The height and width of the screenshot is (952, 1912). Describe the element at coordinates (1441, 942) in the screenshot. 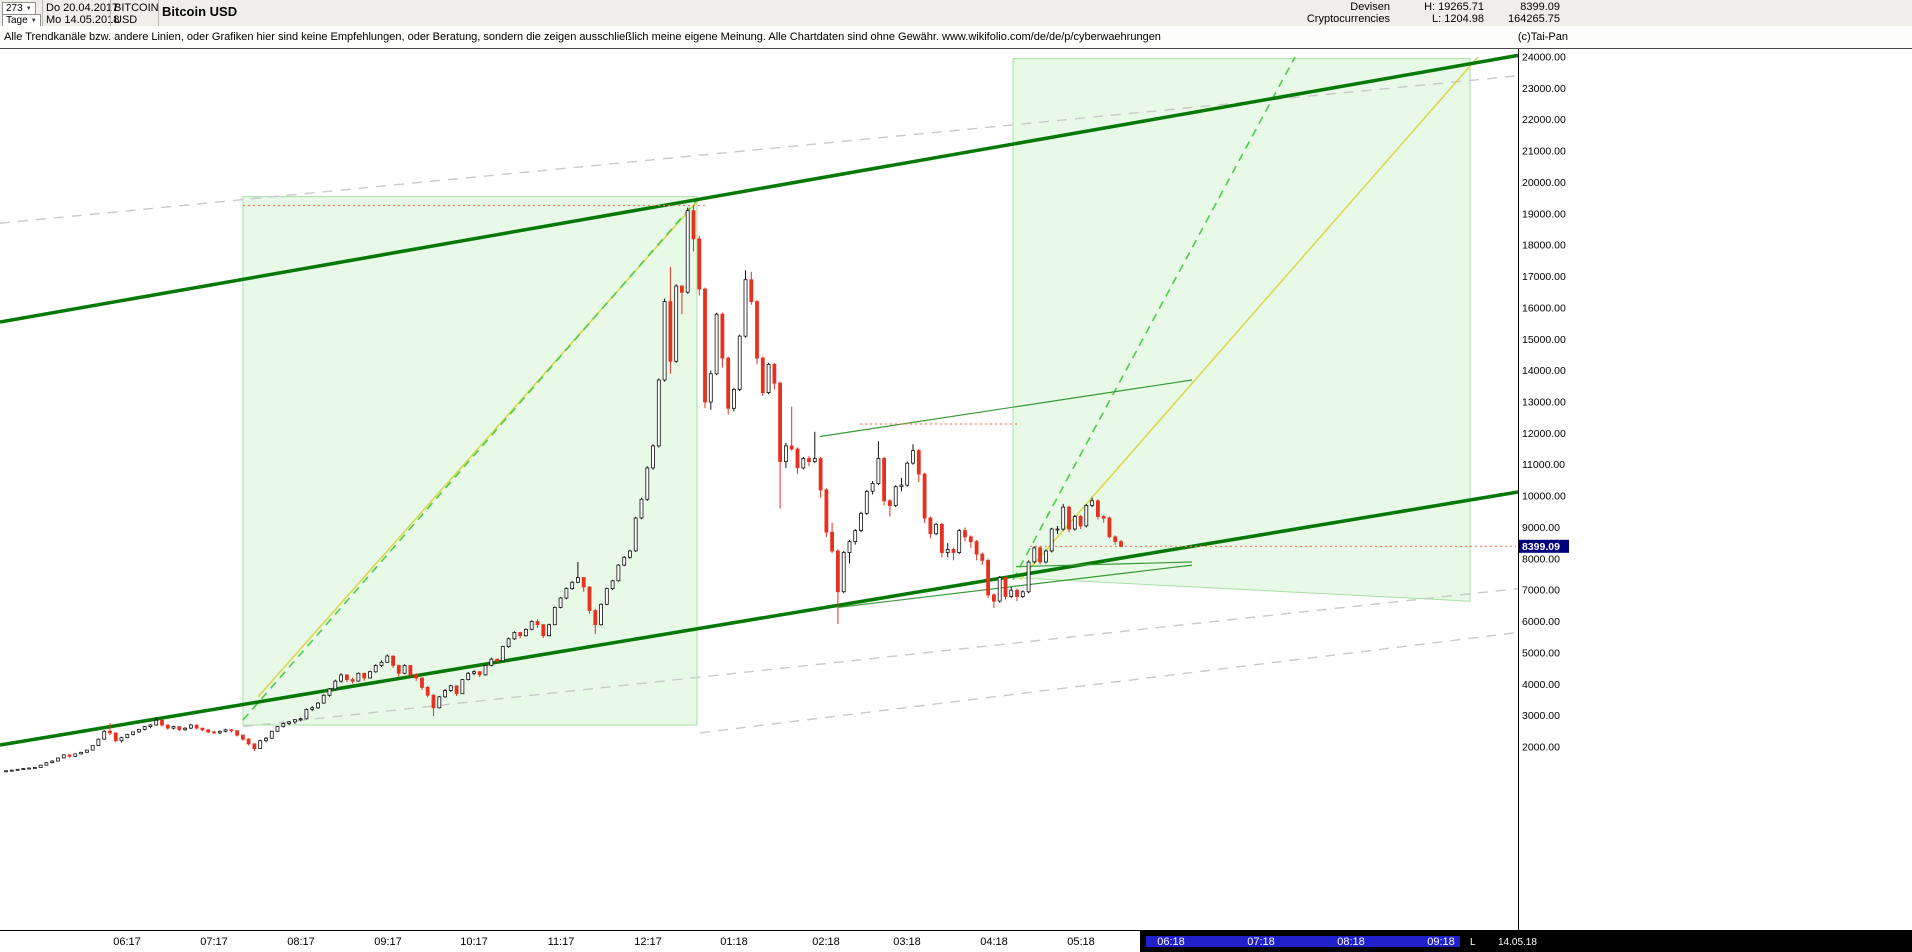

I see `x-axis-label: 09:18` at that location.